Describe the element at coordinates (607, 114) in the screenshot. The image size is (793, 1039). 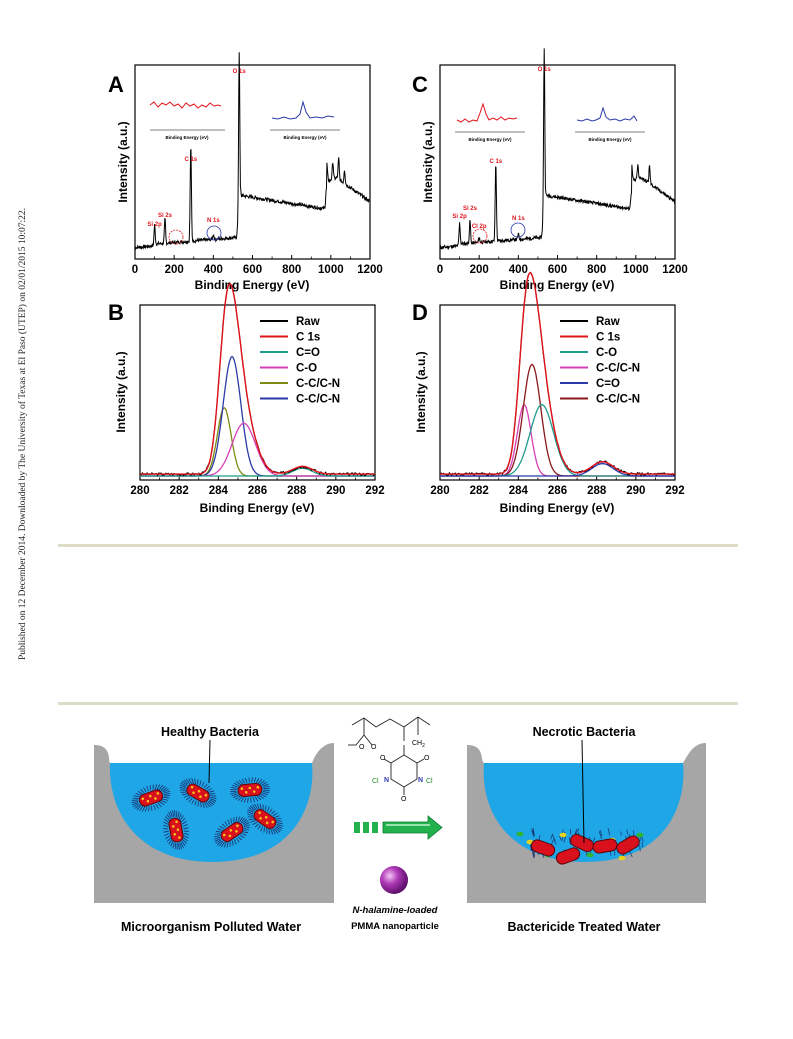
I see `inset-n-spectrum-c` at that location.